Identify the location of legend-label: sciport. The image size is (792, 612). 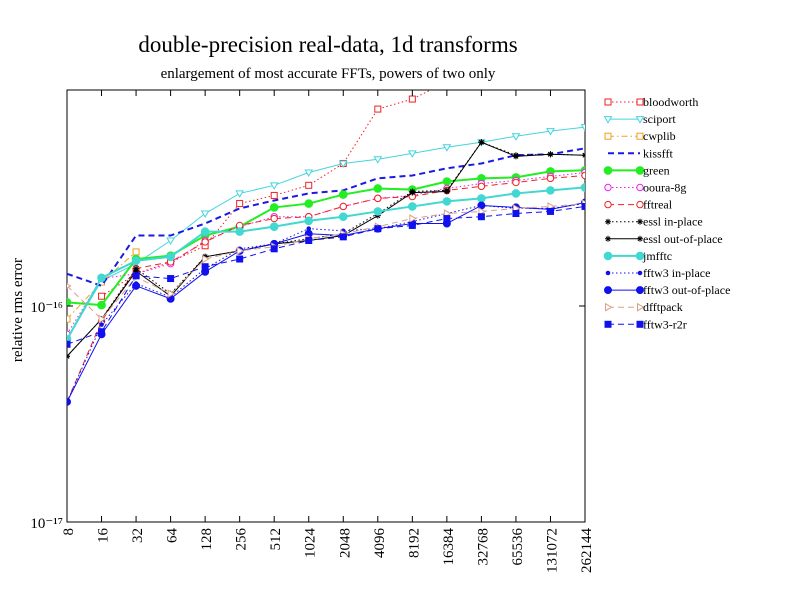
(659, 119).